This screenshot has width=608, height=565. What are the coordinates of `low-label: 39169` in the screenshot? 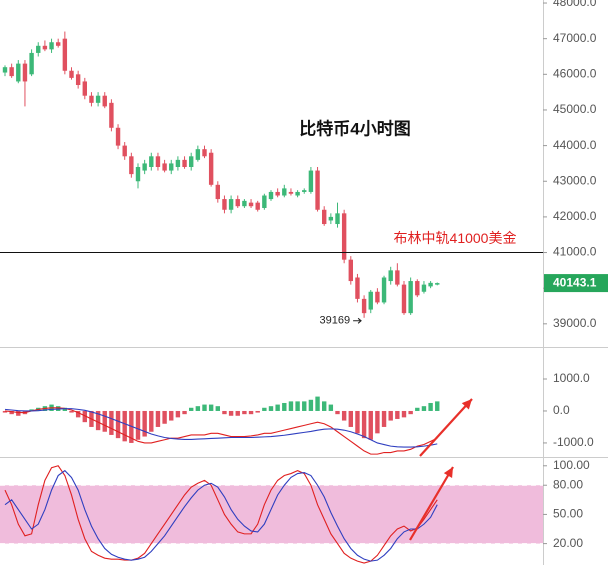 It's located at (335, 321).